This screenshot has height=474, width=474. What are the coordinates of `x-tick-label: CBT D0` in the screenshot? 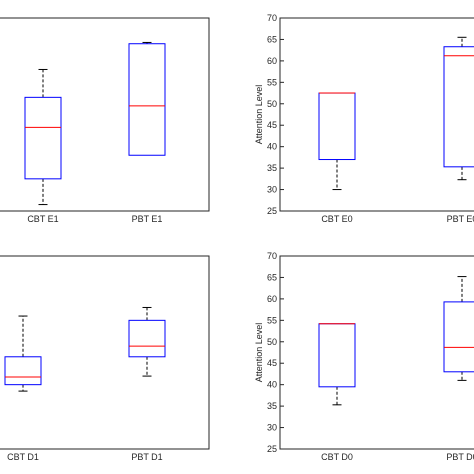 It's located at (337, 457).